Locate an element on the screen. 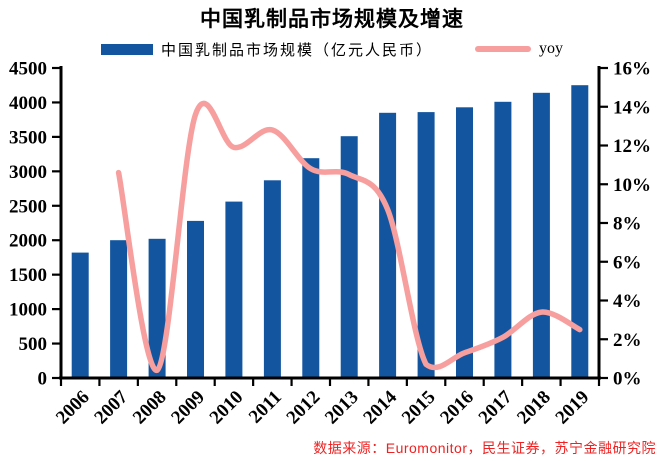  bar-2009 is located at coordinates (195, 299).